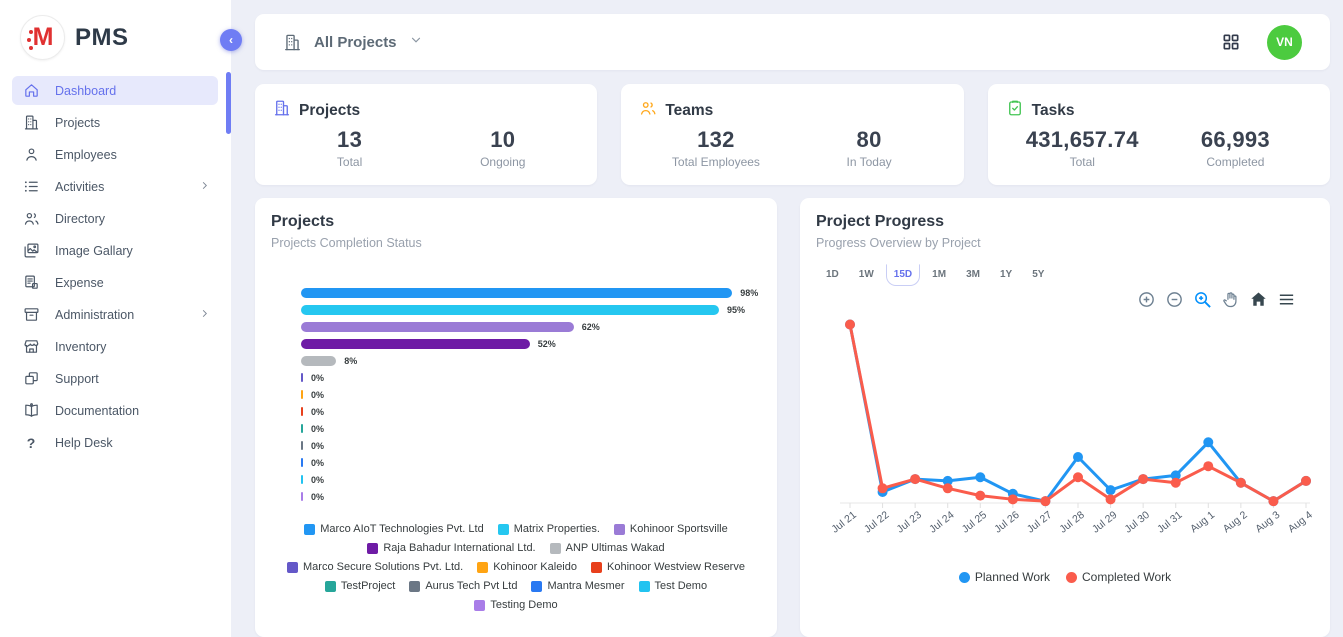  I want to click on sidebar-item-projects: Projects, so click(115, 122).